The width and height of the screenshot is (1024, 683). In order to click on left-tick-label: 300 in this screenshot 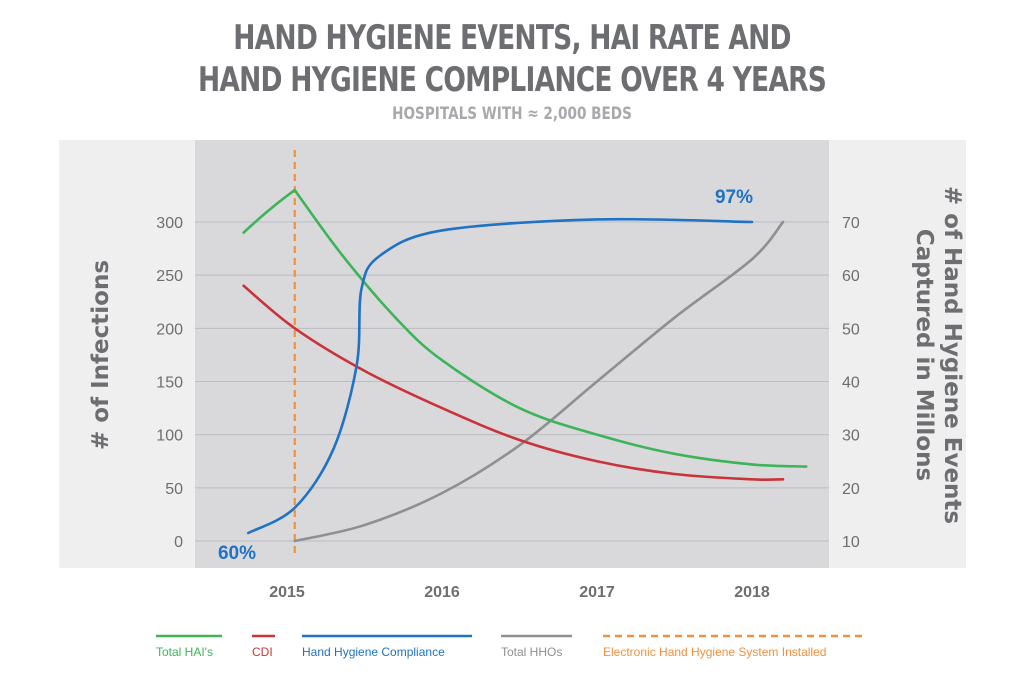, I will do `click(169, 223)`.